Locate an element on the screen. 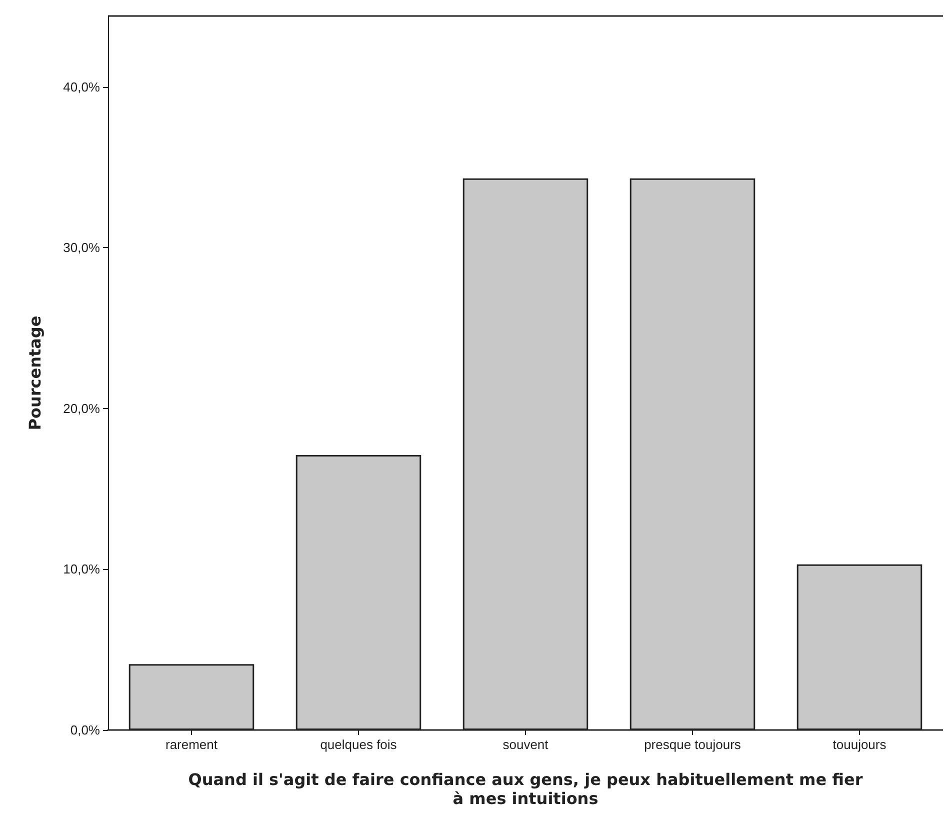  y-tick-label: 10,0% is located at coordinates (81, 569).